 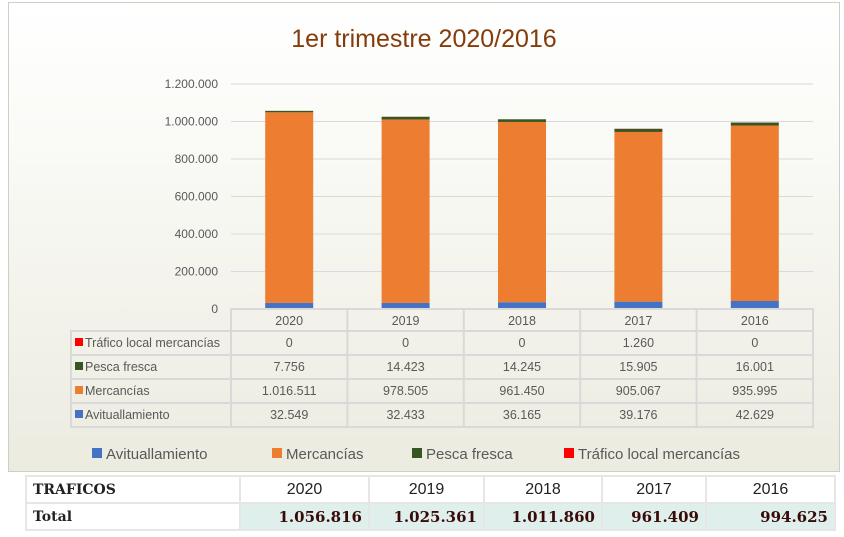 I want to click on data-label: 1.260, so click(x=638, y=343).